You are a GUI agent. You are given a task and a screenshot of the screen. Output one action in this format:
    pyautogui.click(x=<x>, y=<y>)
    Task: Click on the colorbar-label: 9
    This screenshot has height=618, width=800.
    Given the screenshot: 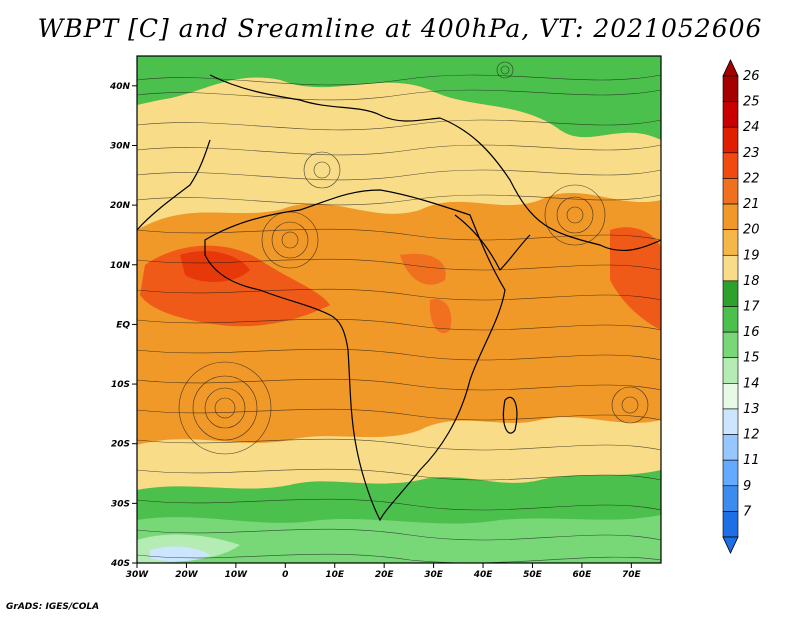 What is the action you would take?
    pyautogui.click(x=747, y=486)
    